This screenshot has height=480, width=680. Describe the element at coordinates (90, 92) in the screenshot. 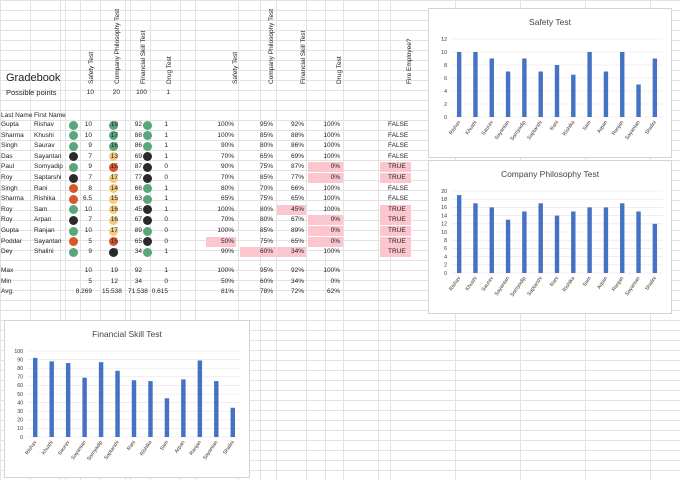

I see `possible-points-value: 10` at that location.